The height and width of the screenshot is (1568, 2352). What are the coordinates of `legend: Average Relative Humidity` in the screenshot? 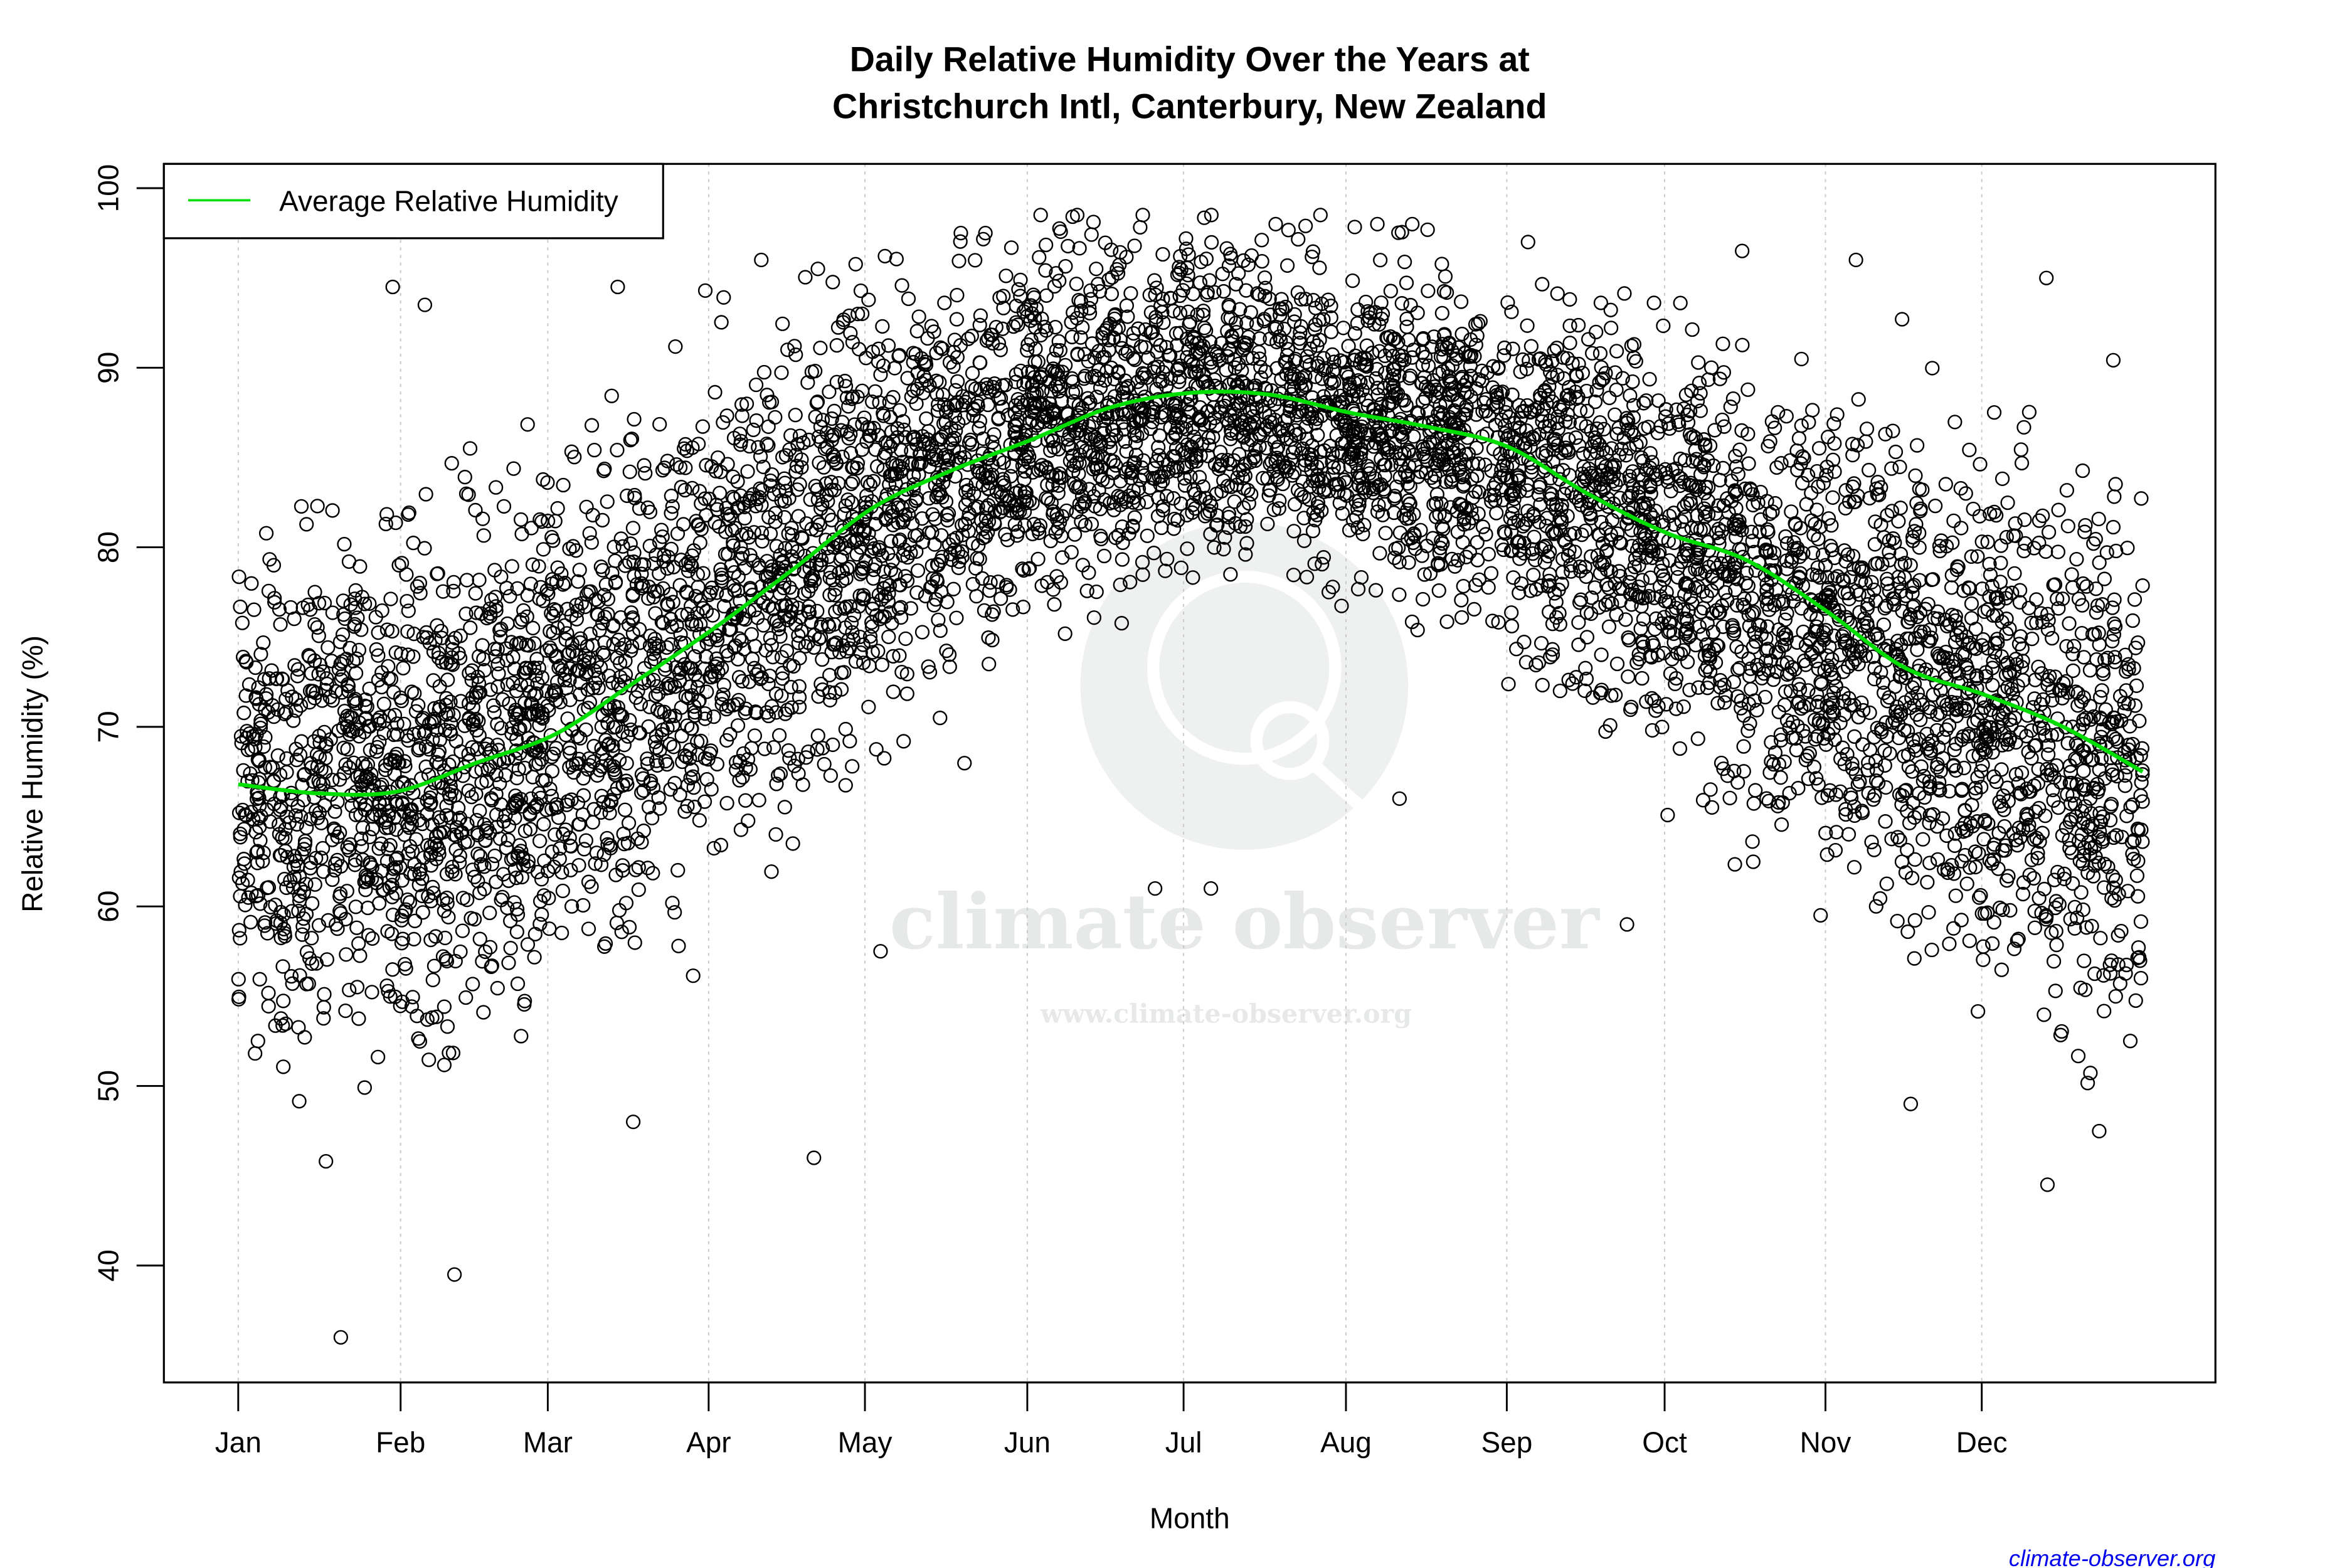 It's located at (413, 201).